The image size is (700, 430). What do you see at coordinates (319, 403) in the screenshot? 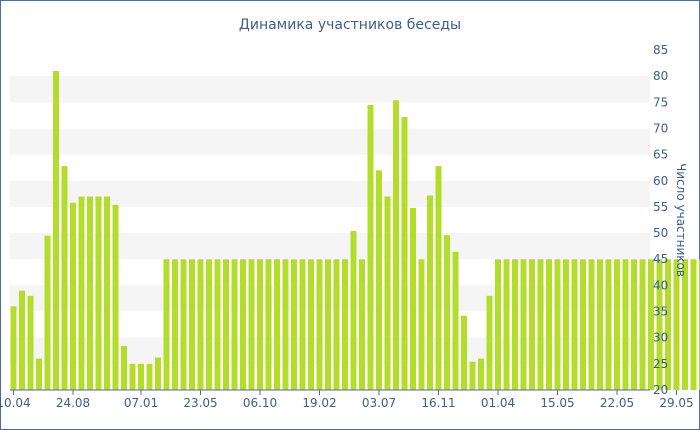
I see `x-tick-label: 19.02` at bounding box center [319, 403].